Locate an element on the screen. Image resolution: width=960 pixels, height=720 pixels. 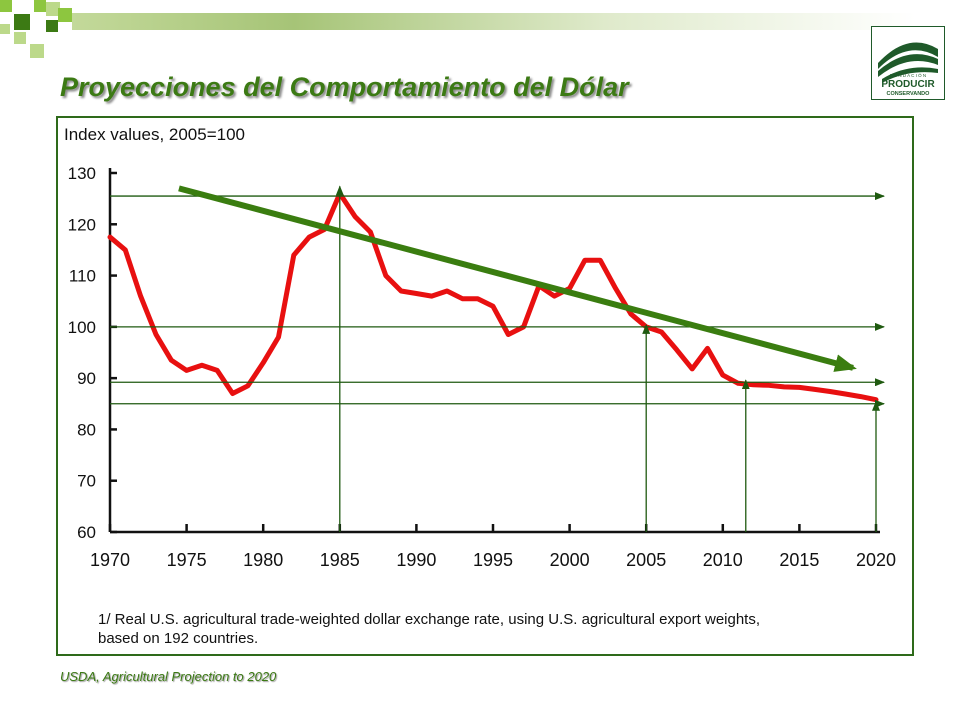
logo-text-fundacion: F U N D A C I Ó N is located at coordinates (908, 75).